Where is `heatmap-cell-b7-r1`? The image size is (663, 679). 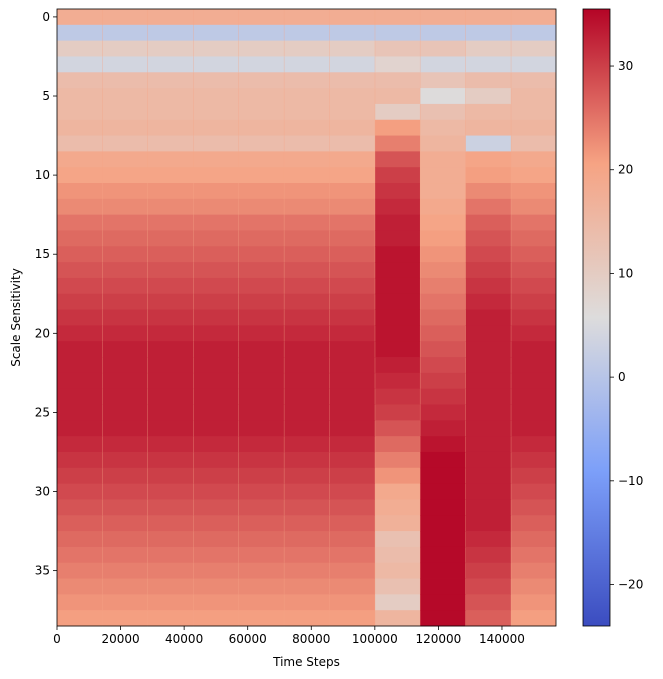
heatmap-cell-b7-r1 is located at coordinates (397, 33).